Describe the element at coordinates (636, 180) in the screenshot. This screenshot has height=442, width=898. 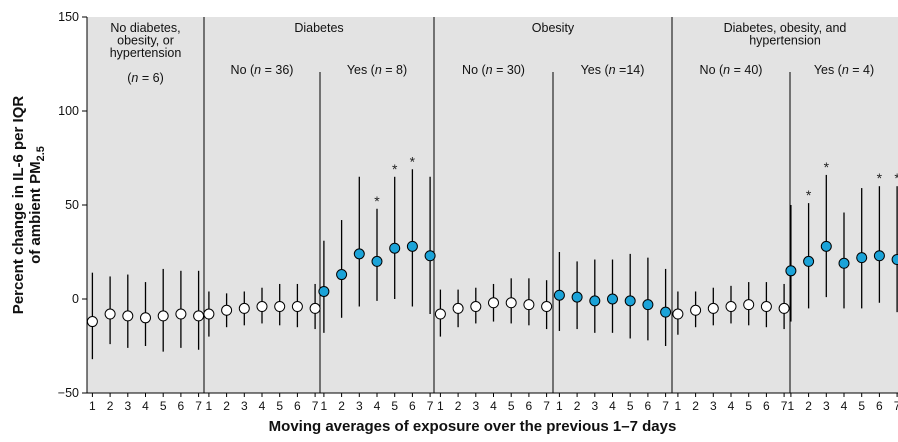
I see `significance-markers: * * * * * * *` at that location.